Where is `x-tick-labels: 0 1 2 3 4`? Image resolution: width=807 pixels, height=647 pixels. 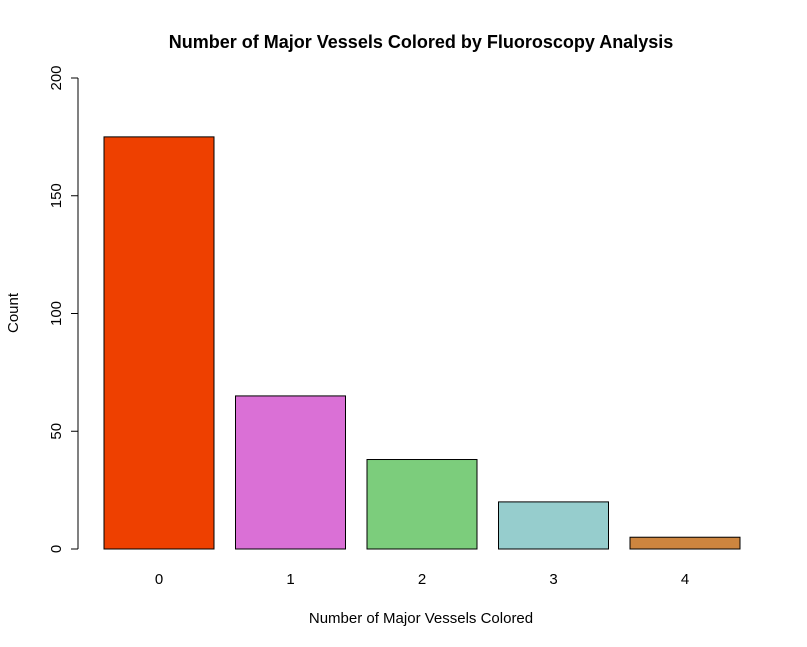 x-tick-labels: 0 1 2 3 4 is located at coordinates (422, 579).